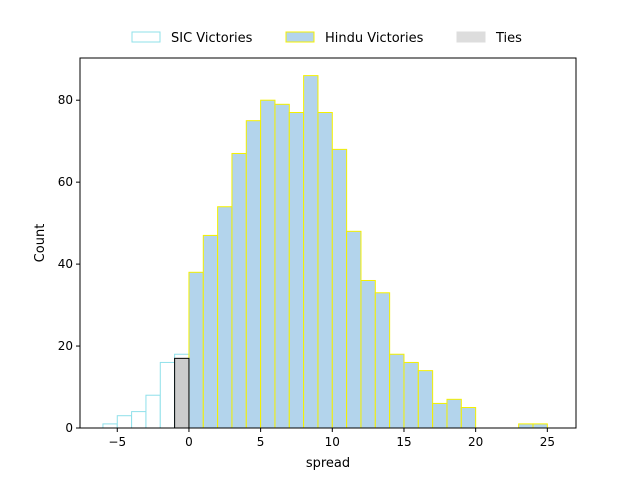 The image size is (640, 480). I want to click on y-tick-label: 80, so click(65, 100).